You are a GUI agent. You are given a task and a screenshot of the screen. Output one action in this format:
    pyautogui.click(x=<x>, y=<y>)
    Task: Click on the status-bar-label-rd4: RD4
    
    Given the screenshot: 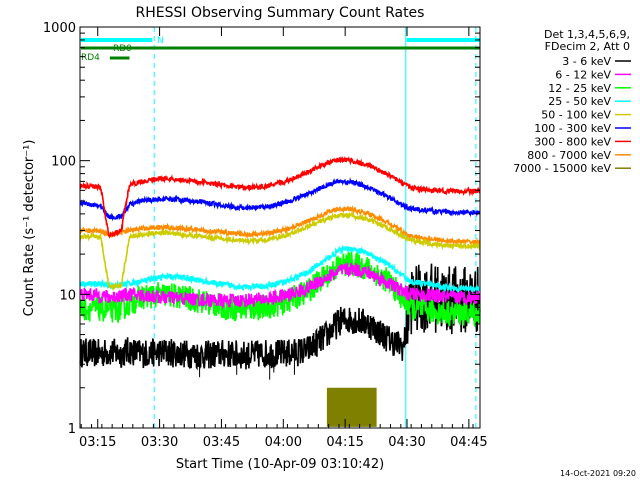 What is the action you would take?
    pyautogui.click(x=90, y=58)
    